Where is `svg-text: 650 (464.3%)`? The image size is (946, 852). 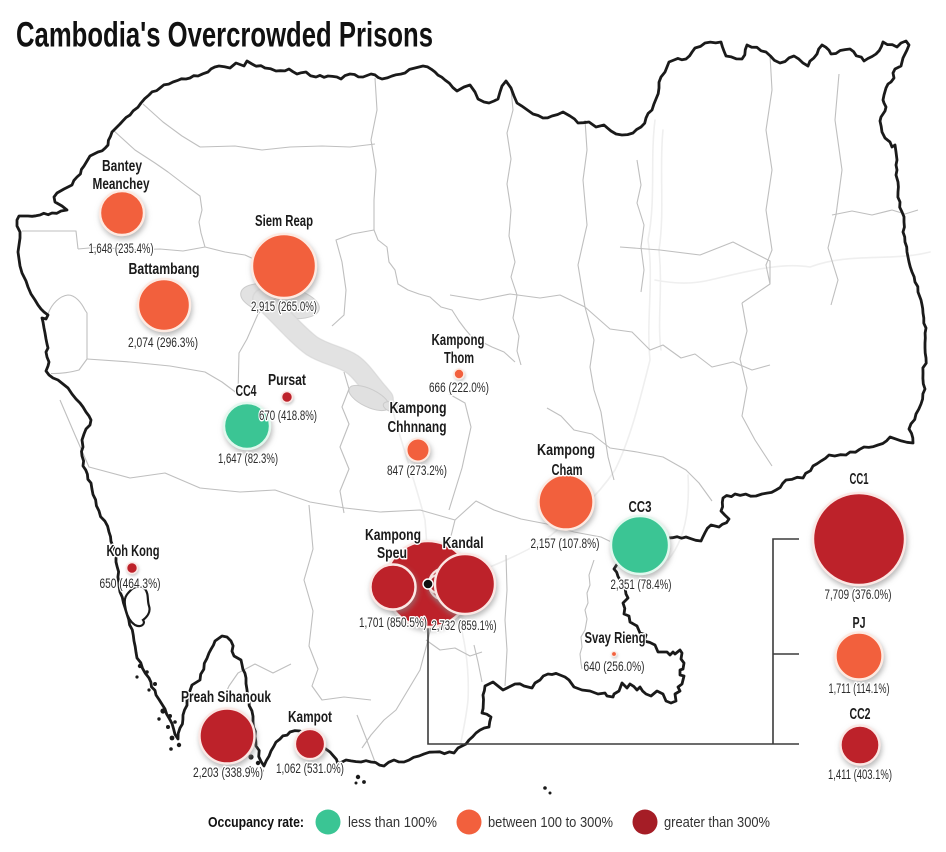
svg-text: 650 (464.3%) is located at coordinates (130, 583).